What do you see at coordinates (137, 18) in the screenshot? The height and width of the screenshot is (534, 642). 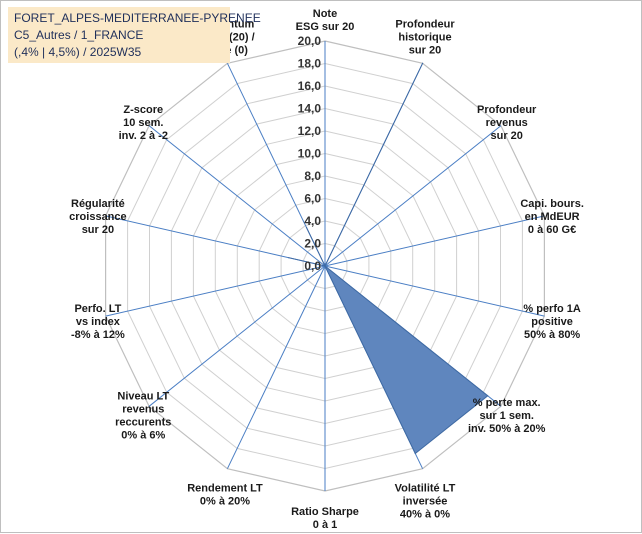 I see `chart-title-line-1: FORET_ALPES-MEDITERRANEE-PYRENEE` at bounding box center [137, 18].